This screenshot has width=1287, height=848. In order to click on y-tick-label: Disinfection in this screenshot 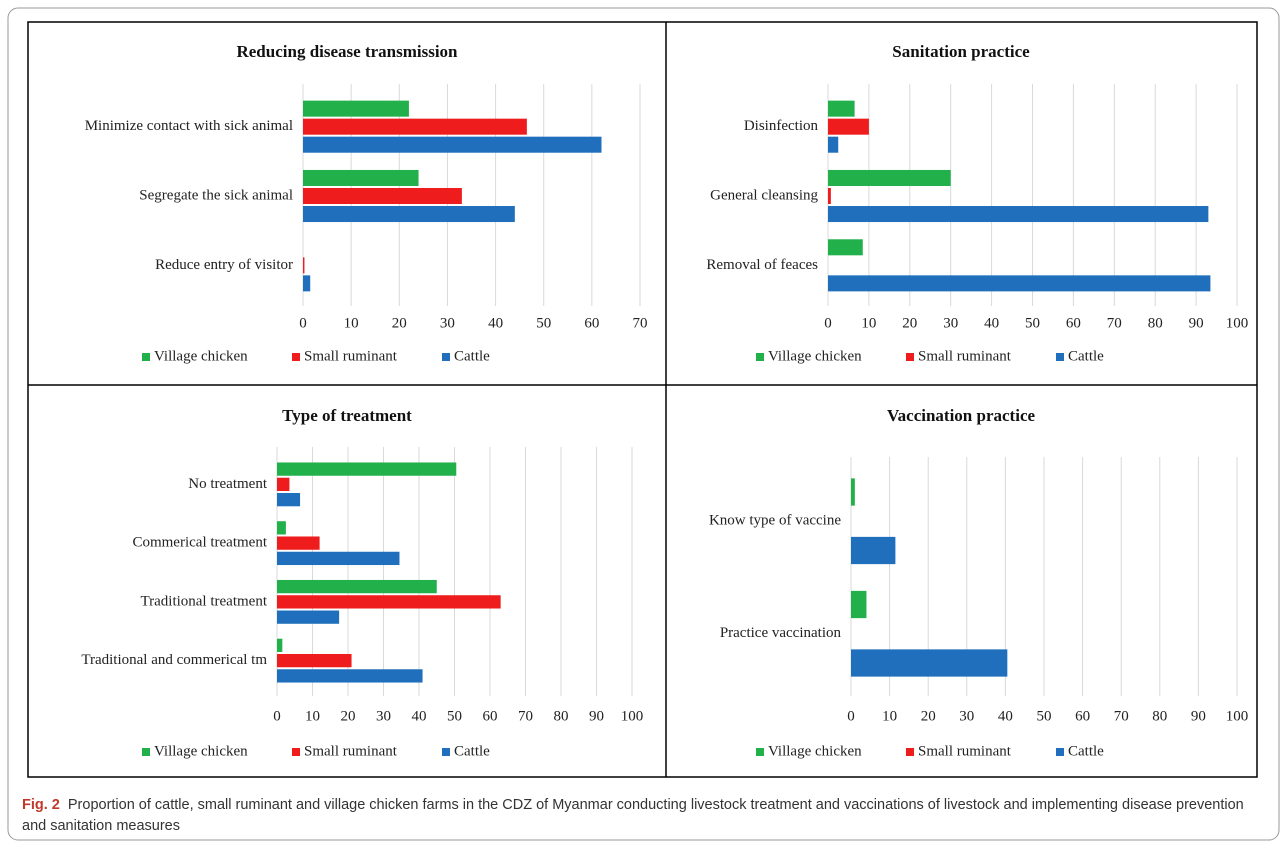, I will do `click(781, 126)`.